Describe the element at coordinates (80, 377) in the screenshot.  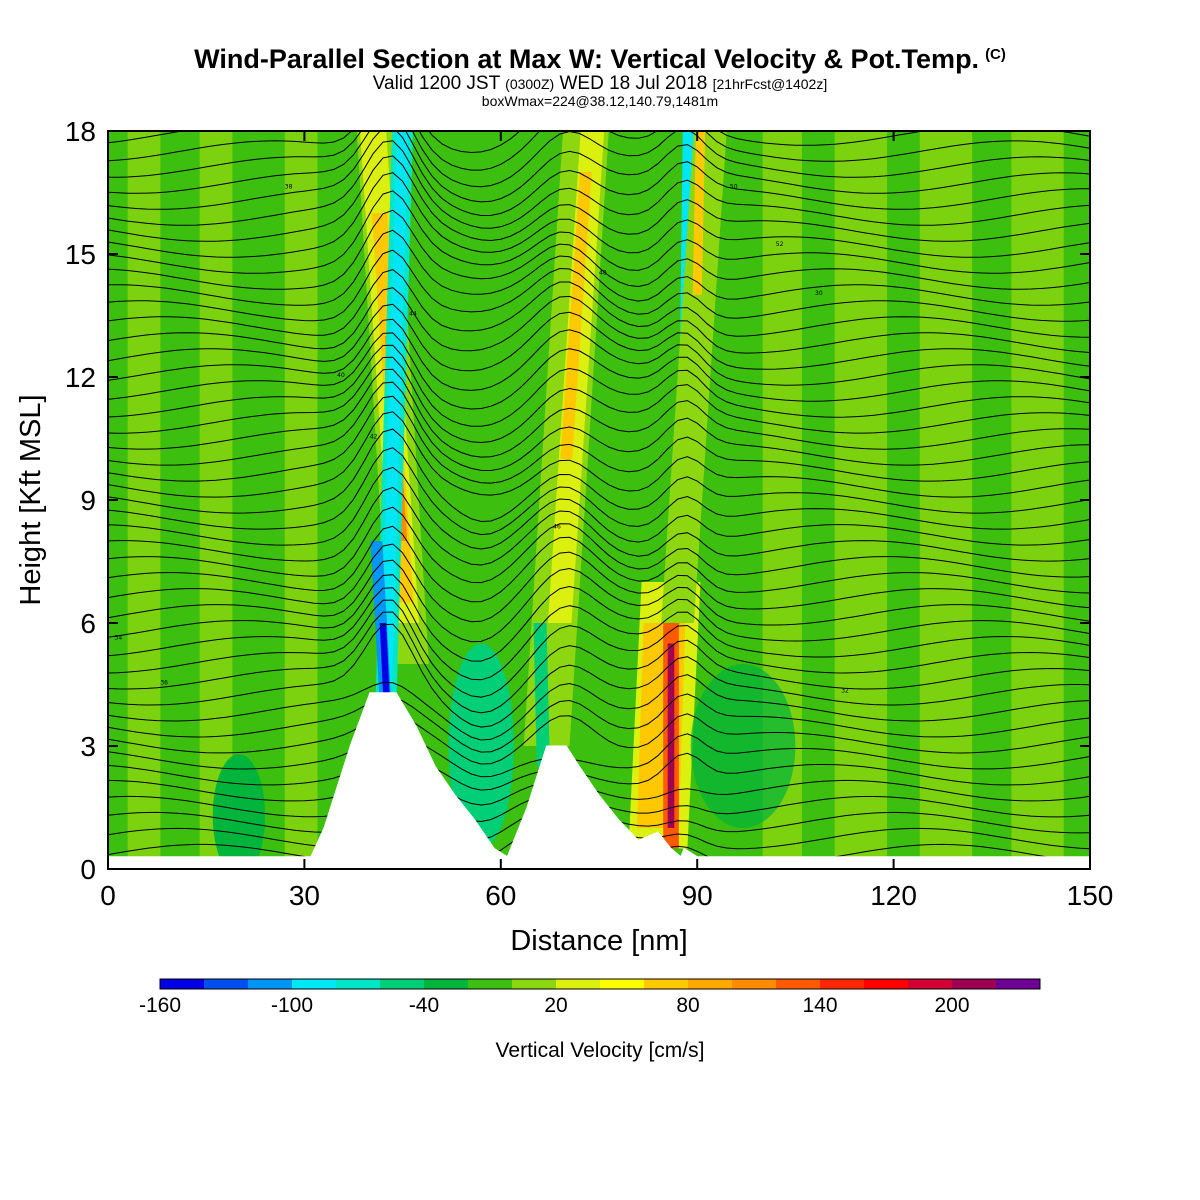
I see `y-tick-label: 12` at that location.